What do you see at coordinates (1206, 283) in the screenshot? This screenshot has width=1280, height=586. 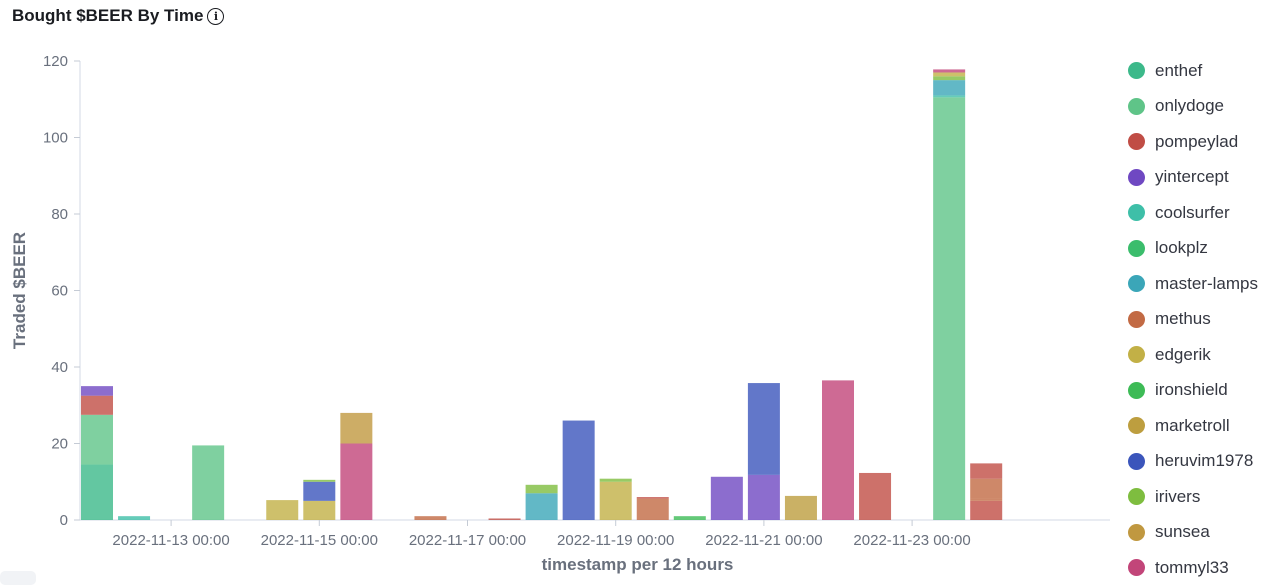 I see `legend-label: master-lamps` at bounding box center [1206, 283].